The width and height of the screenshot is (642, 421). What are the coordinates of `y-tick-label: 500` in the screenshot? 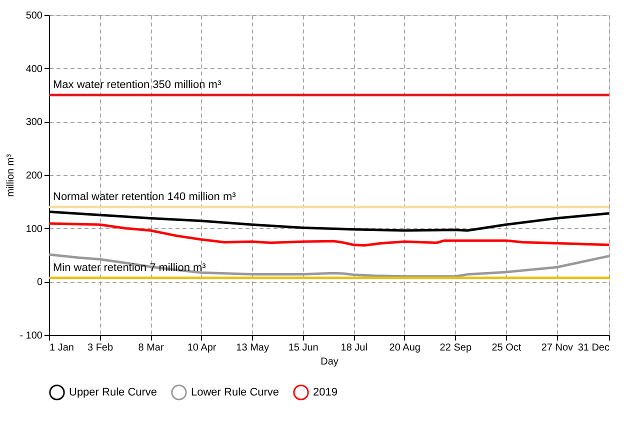 It's located at (34, 16).